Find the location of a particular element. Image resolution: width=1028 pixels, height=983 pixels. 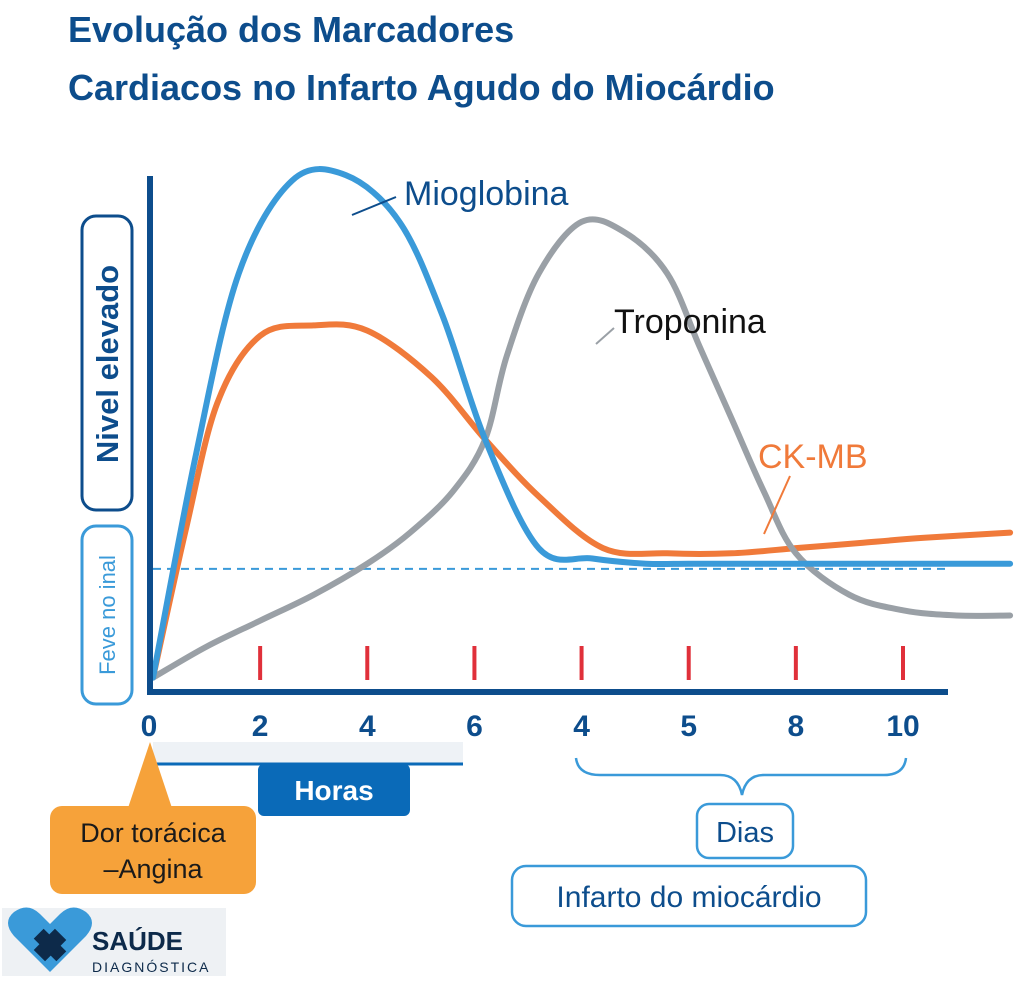

tick-layer: 0 2 4 6 4 5 8 10 is located at coordinates (530, 694).